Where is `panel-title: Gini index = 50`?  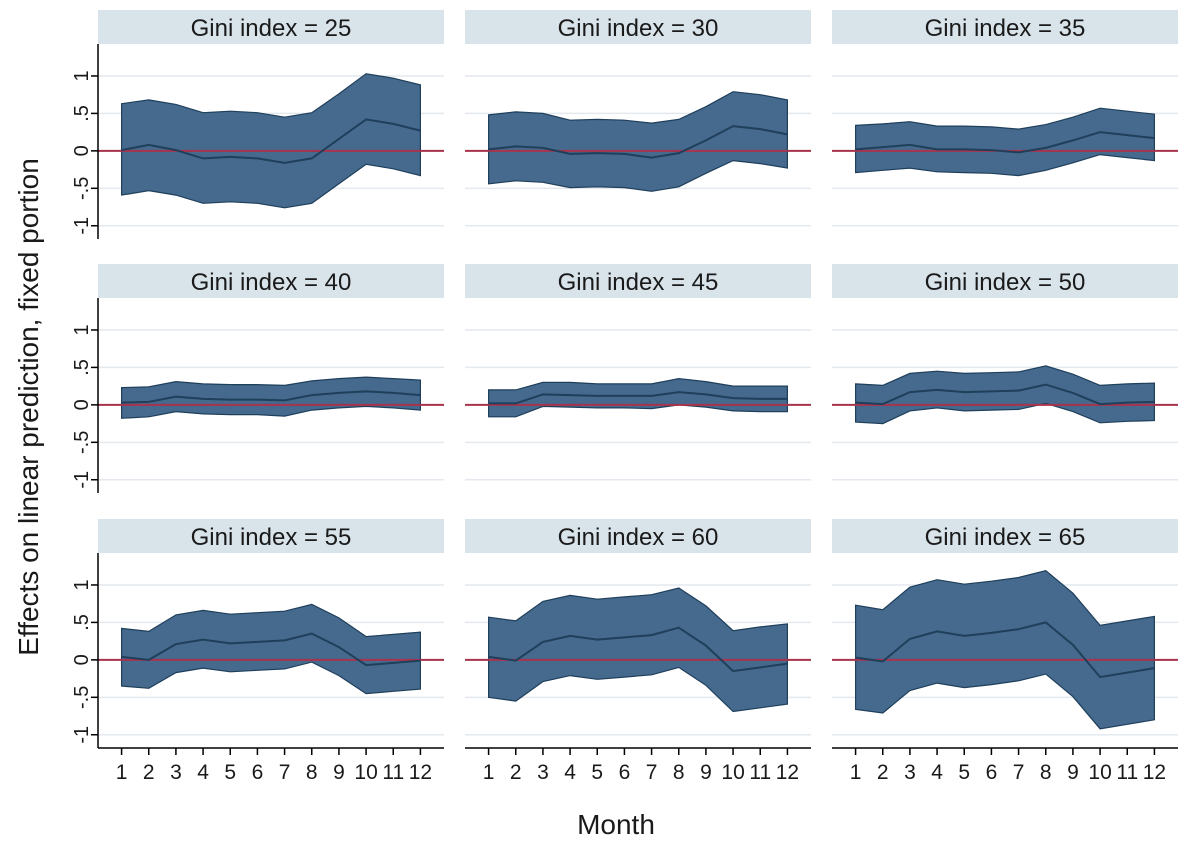
panel-title: Gini index = 50 is located at coordinates (1005, 282).